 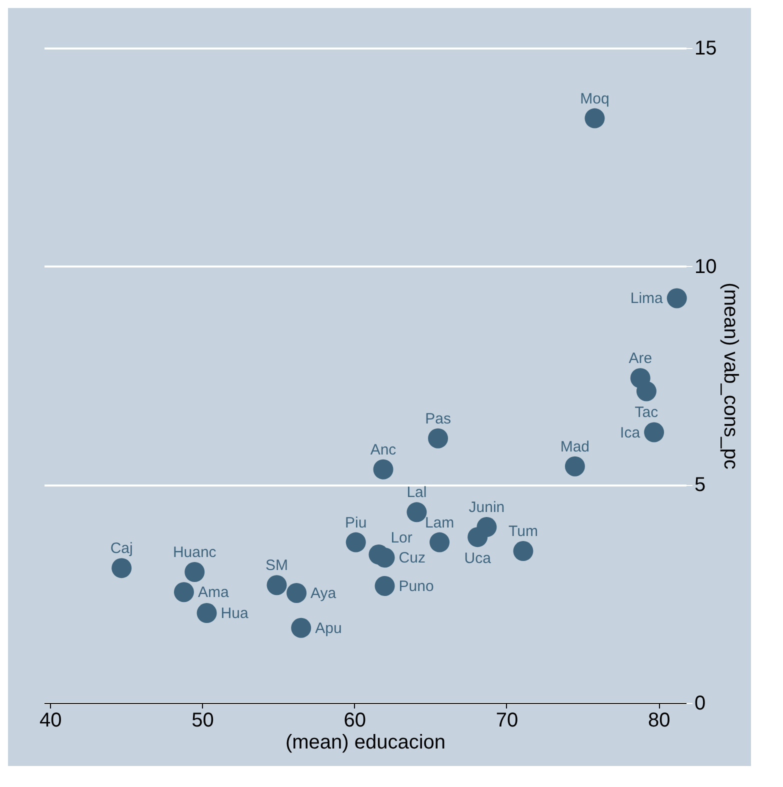 I want to click on annotation: Caj, so click(x=121, y=549).